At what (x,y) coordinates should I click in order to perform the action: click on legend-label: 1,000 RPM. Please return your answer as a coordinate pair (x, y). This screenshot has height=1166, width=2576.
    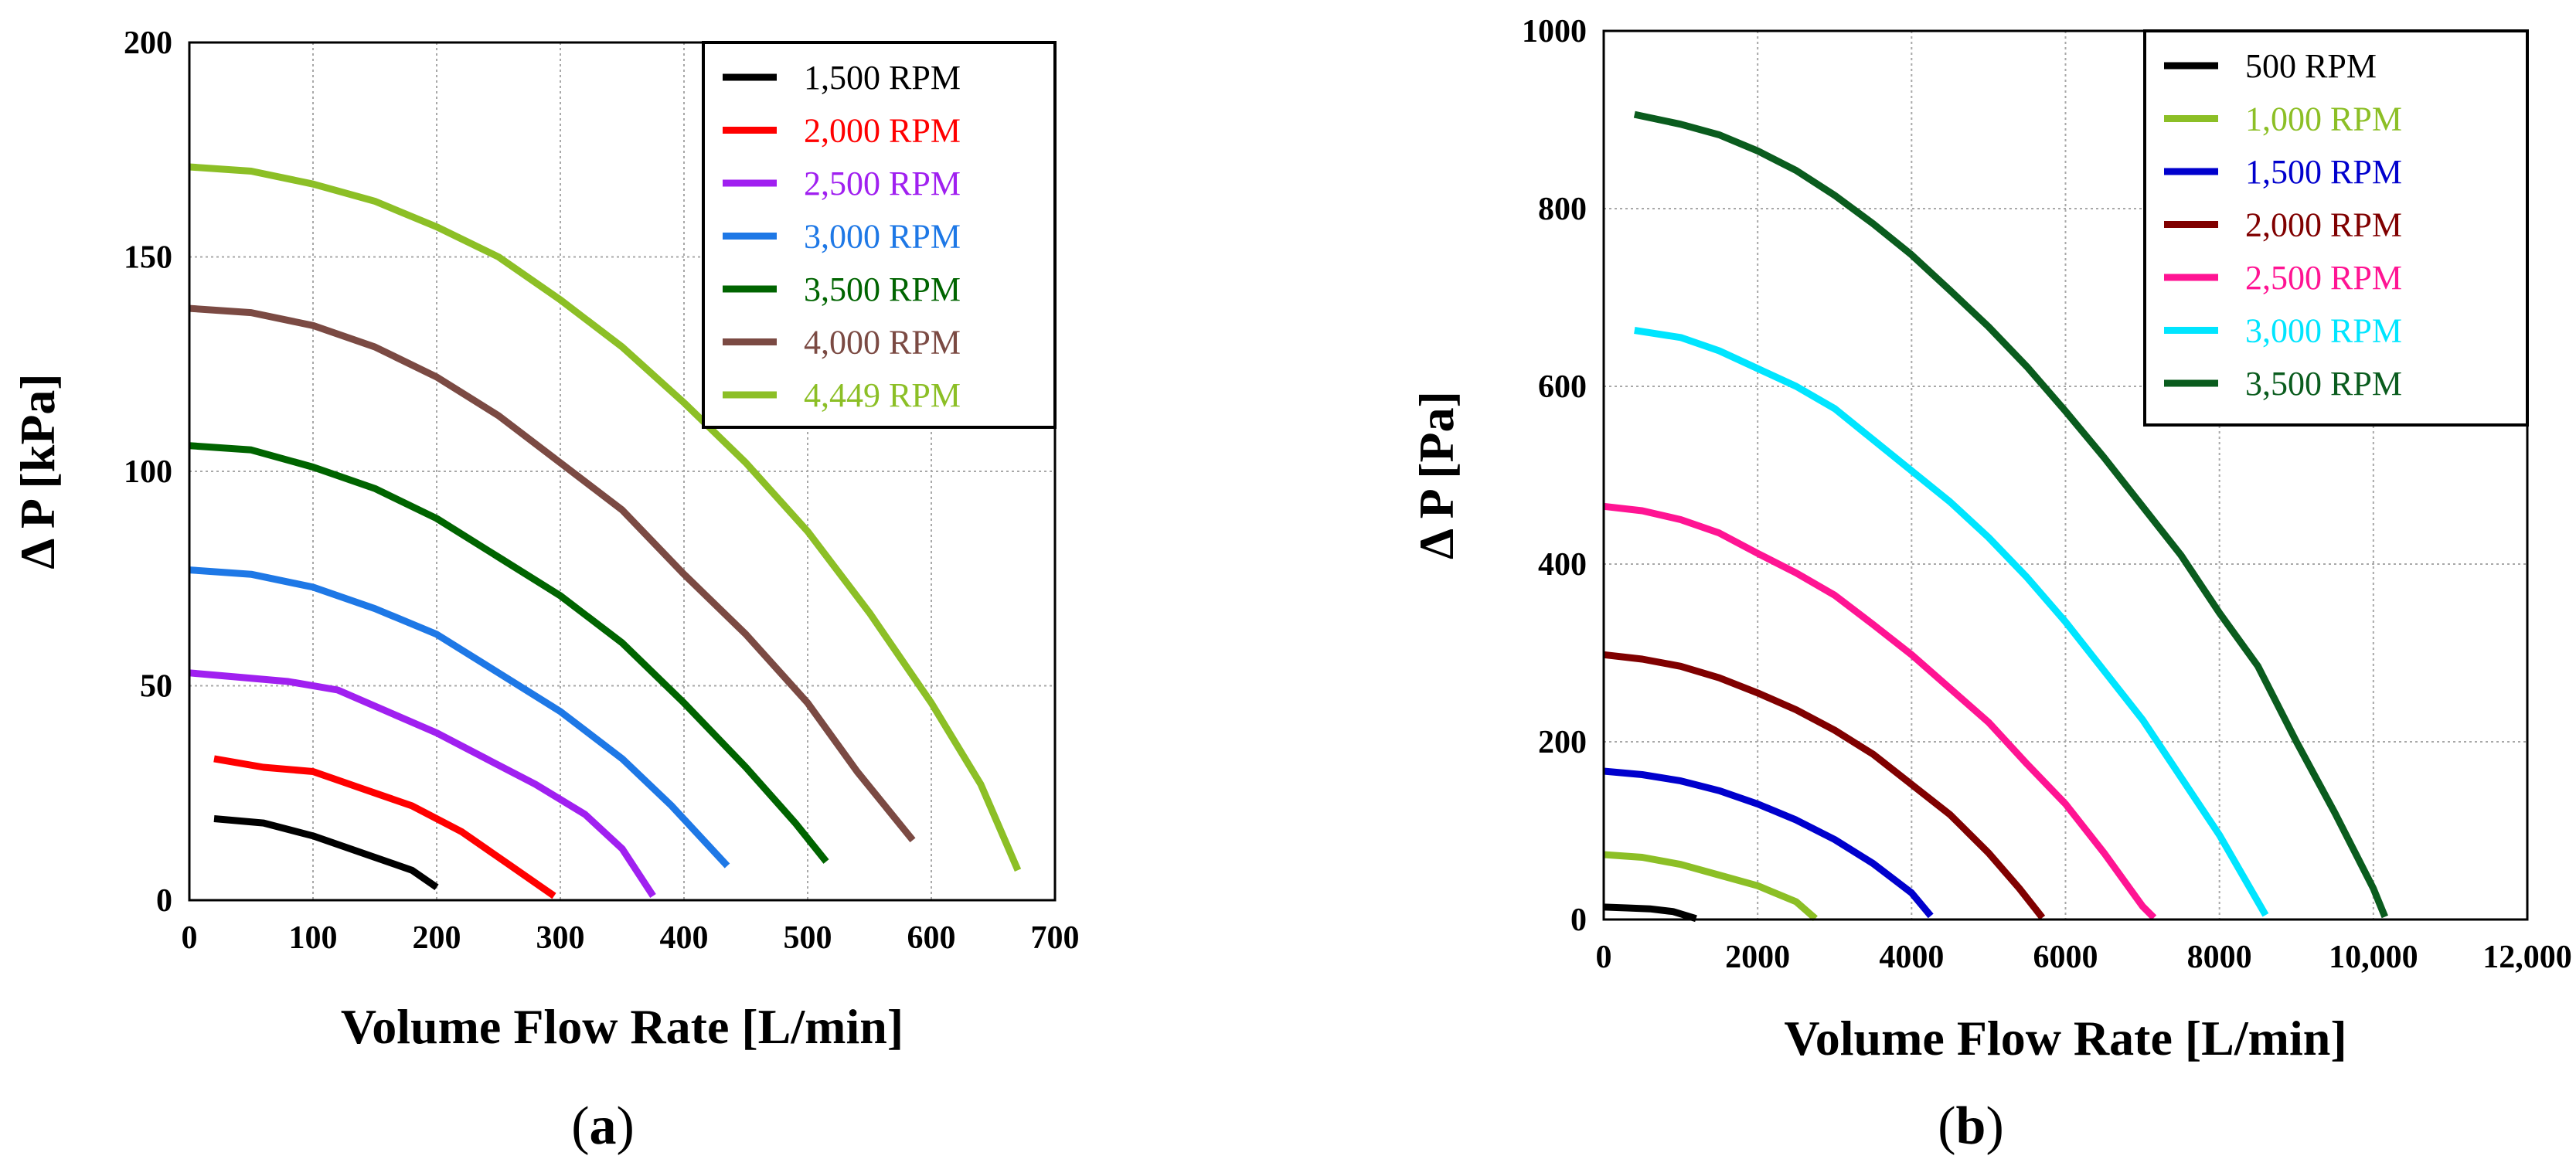
    Looking at the image, I should click on (2323, 119).